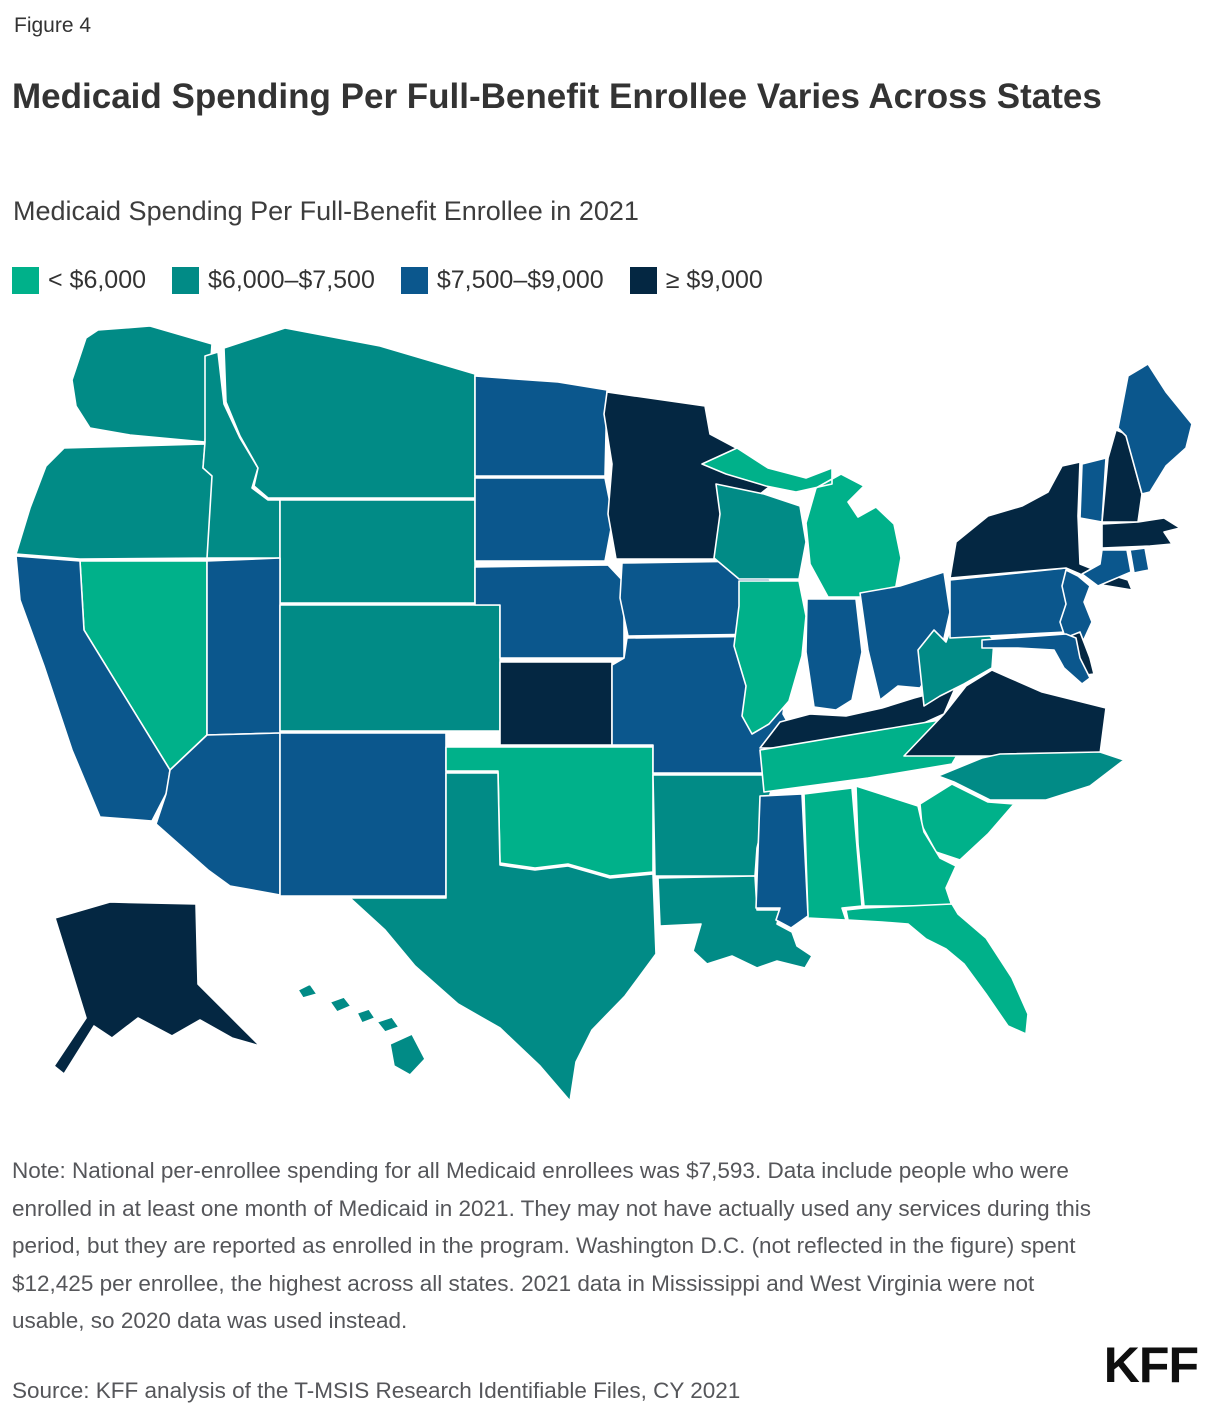 The image size is (1220, 1410). What do you see at coordinates (1139, 560) in the screenshot?
I see `state-RI` at bounding box center [1139, 560].